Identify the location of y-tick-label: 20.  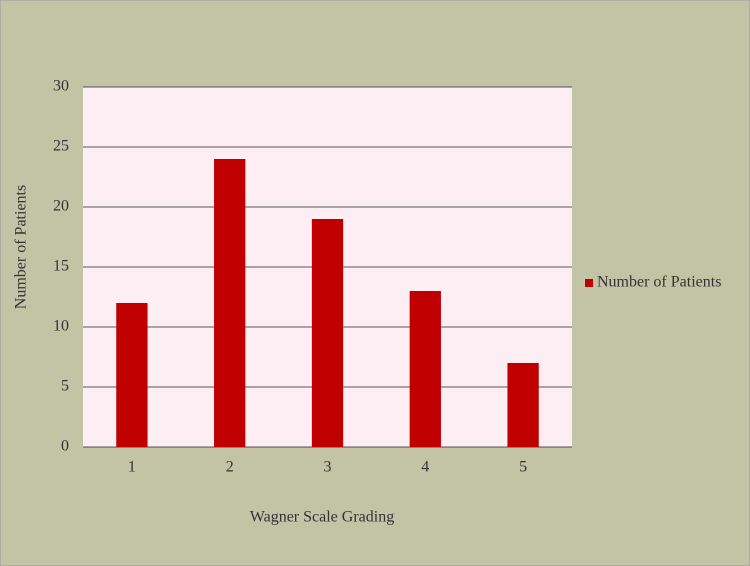
(61, 206).